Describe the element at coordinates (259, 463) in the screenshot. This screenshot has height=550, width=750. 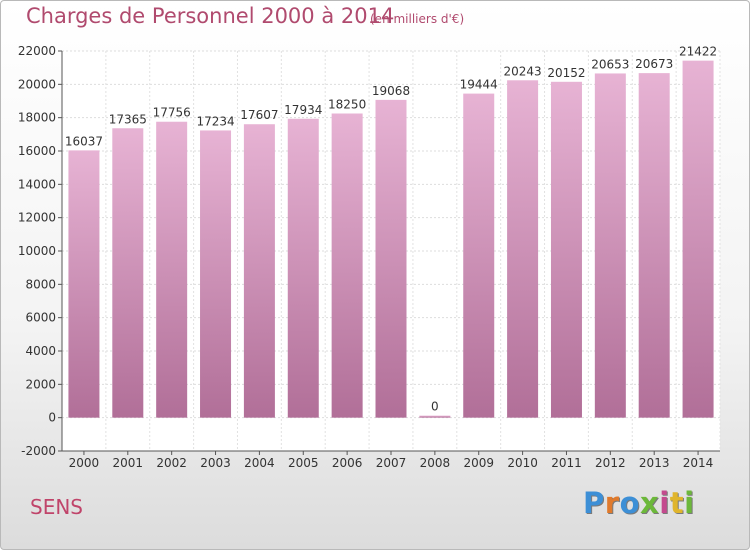
I see `x-tick-label: 2004` at that location.